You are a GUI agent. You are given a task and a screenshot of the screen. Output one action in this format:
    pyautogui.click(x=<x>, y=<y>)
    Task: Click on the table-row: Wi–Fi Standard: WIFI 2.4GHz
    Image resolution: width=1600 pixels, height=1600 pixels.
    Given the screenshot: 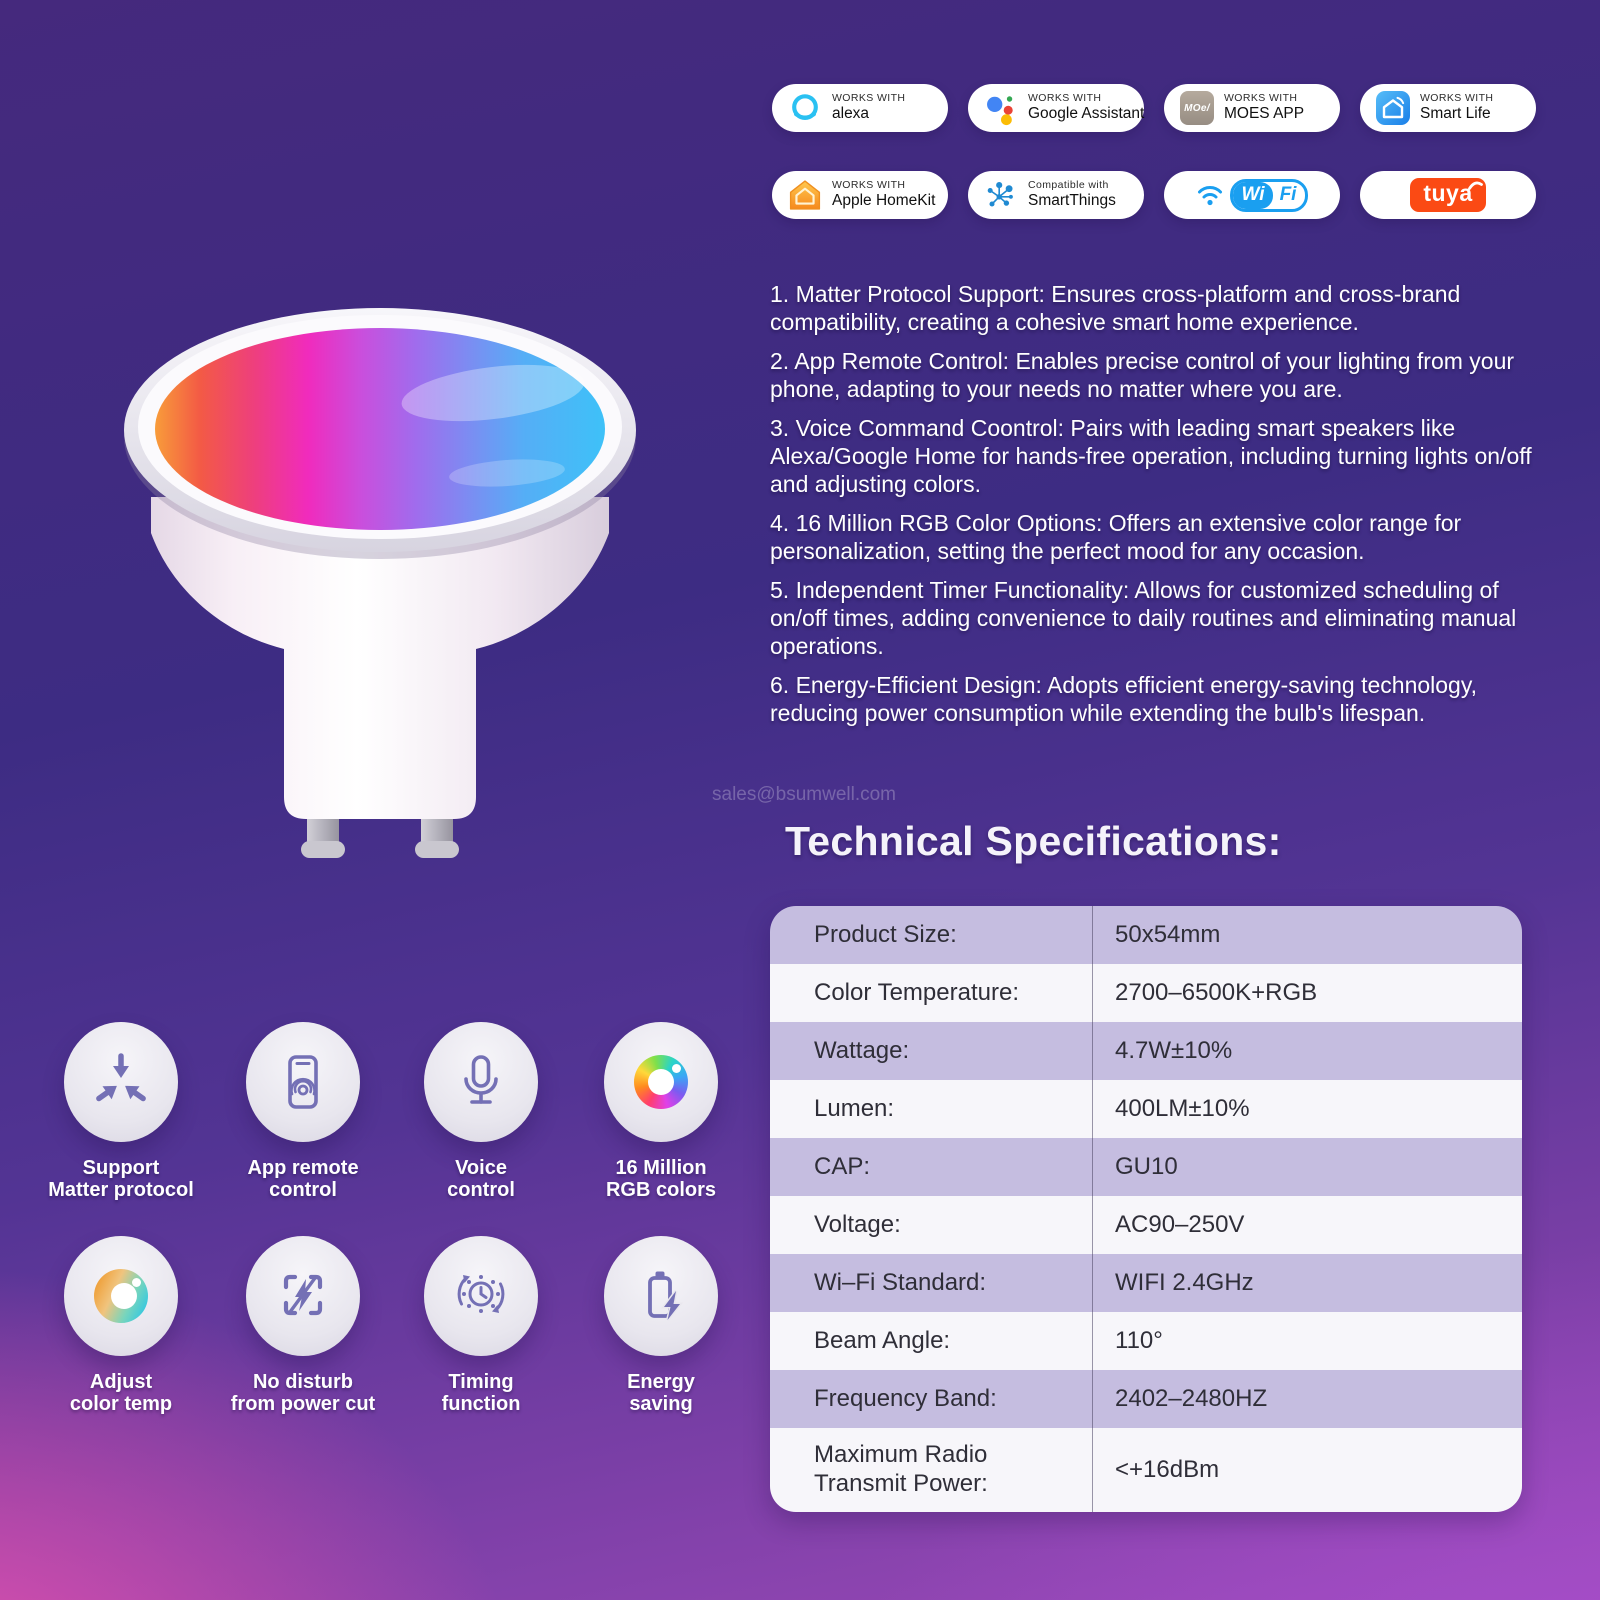 What is the action you would take?
    pyautogui.click(x=1146, y=1283)
    